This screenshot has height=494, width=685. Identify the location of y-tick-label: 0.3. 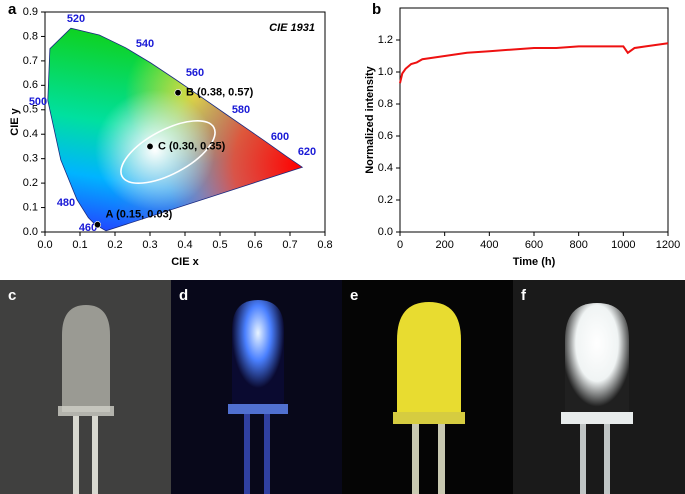
(30, 159).